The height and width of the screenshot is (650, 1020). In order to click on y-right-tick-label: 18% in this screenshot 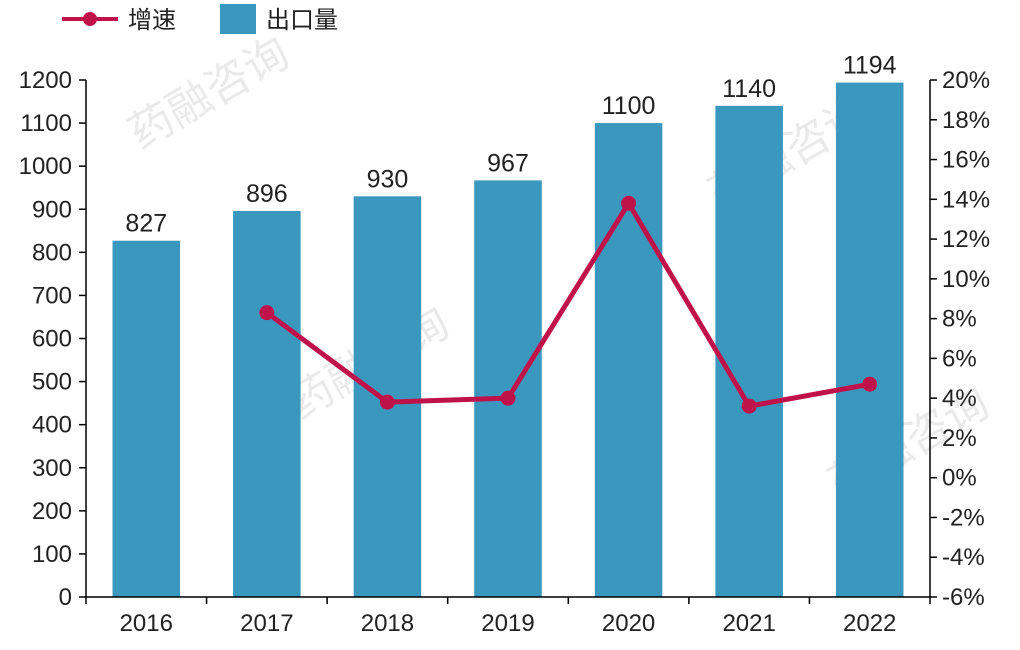, I will do `click(966, 120)`.